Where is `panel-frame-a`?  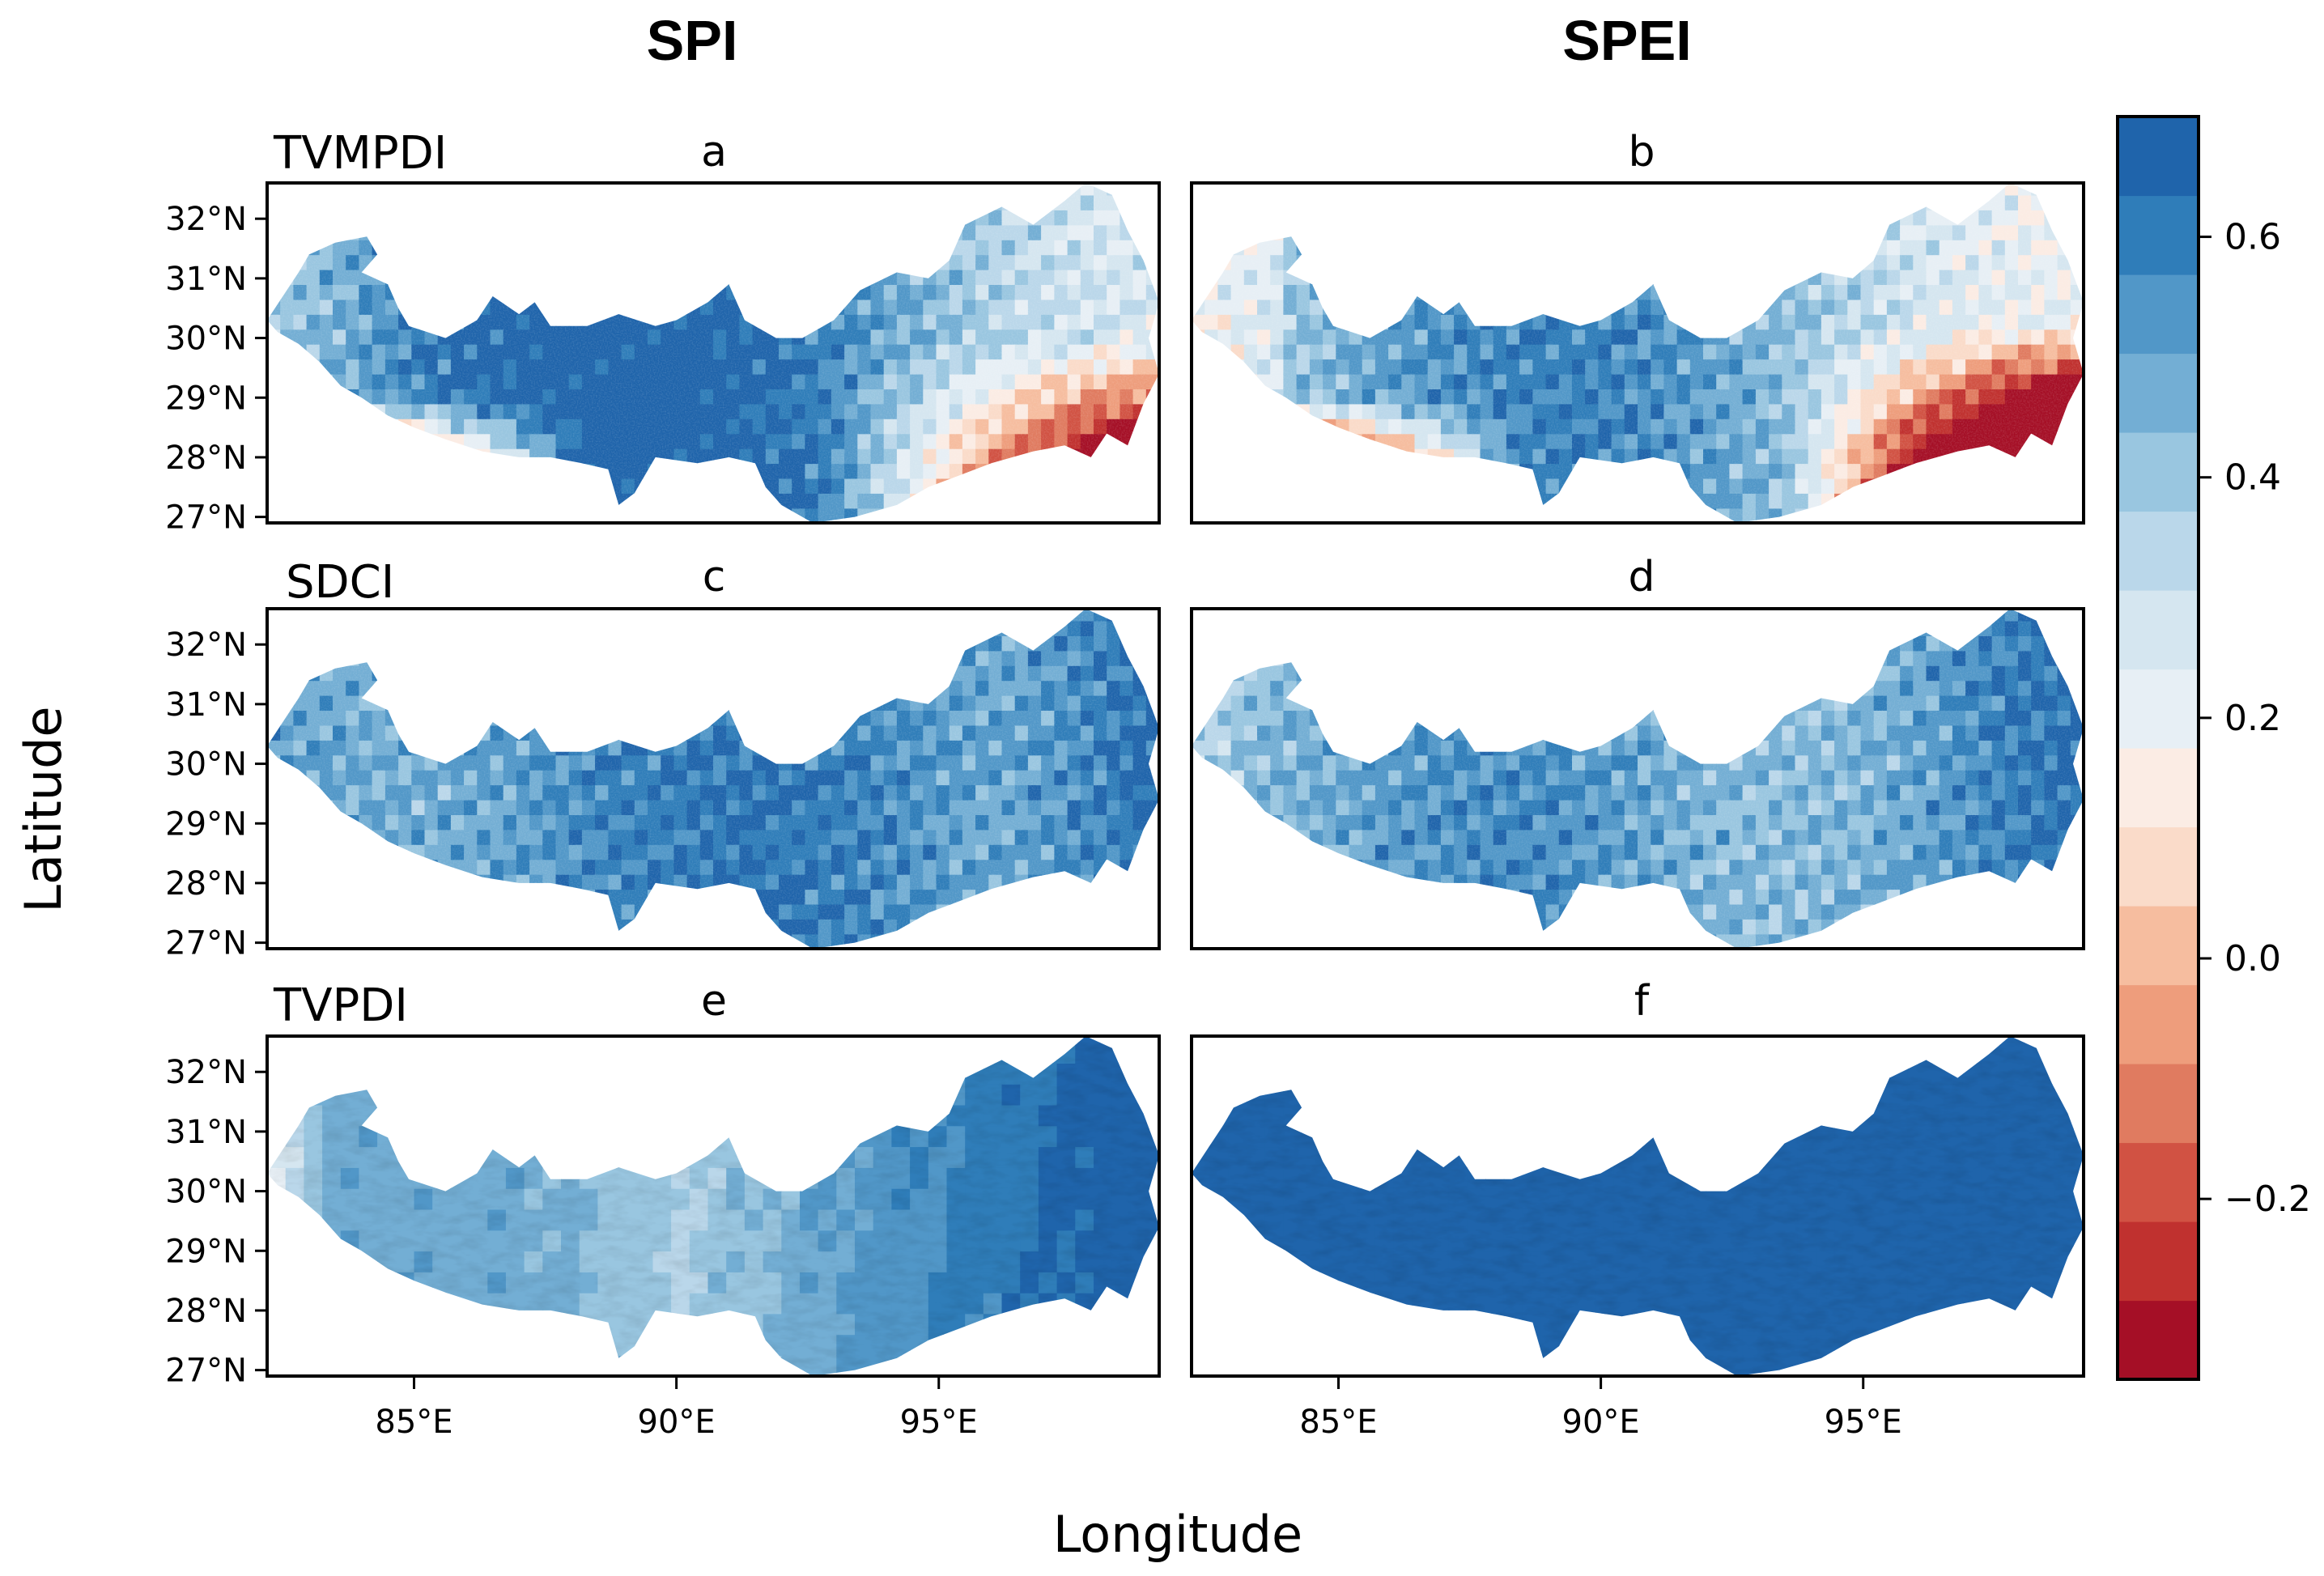 panel-frame-a is located at coordinates (713, 353).